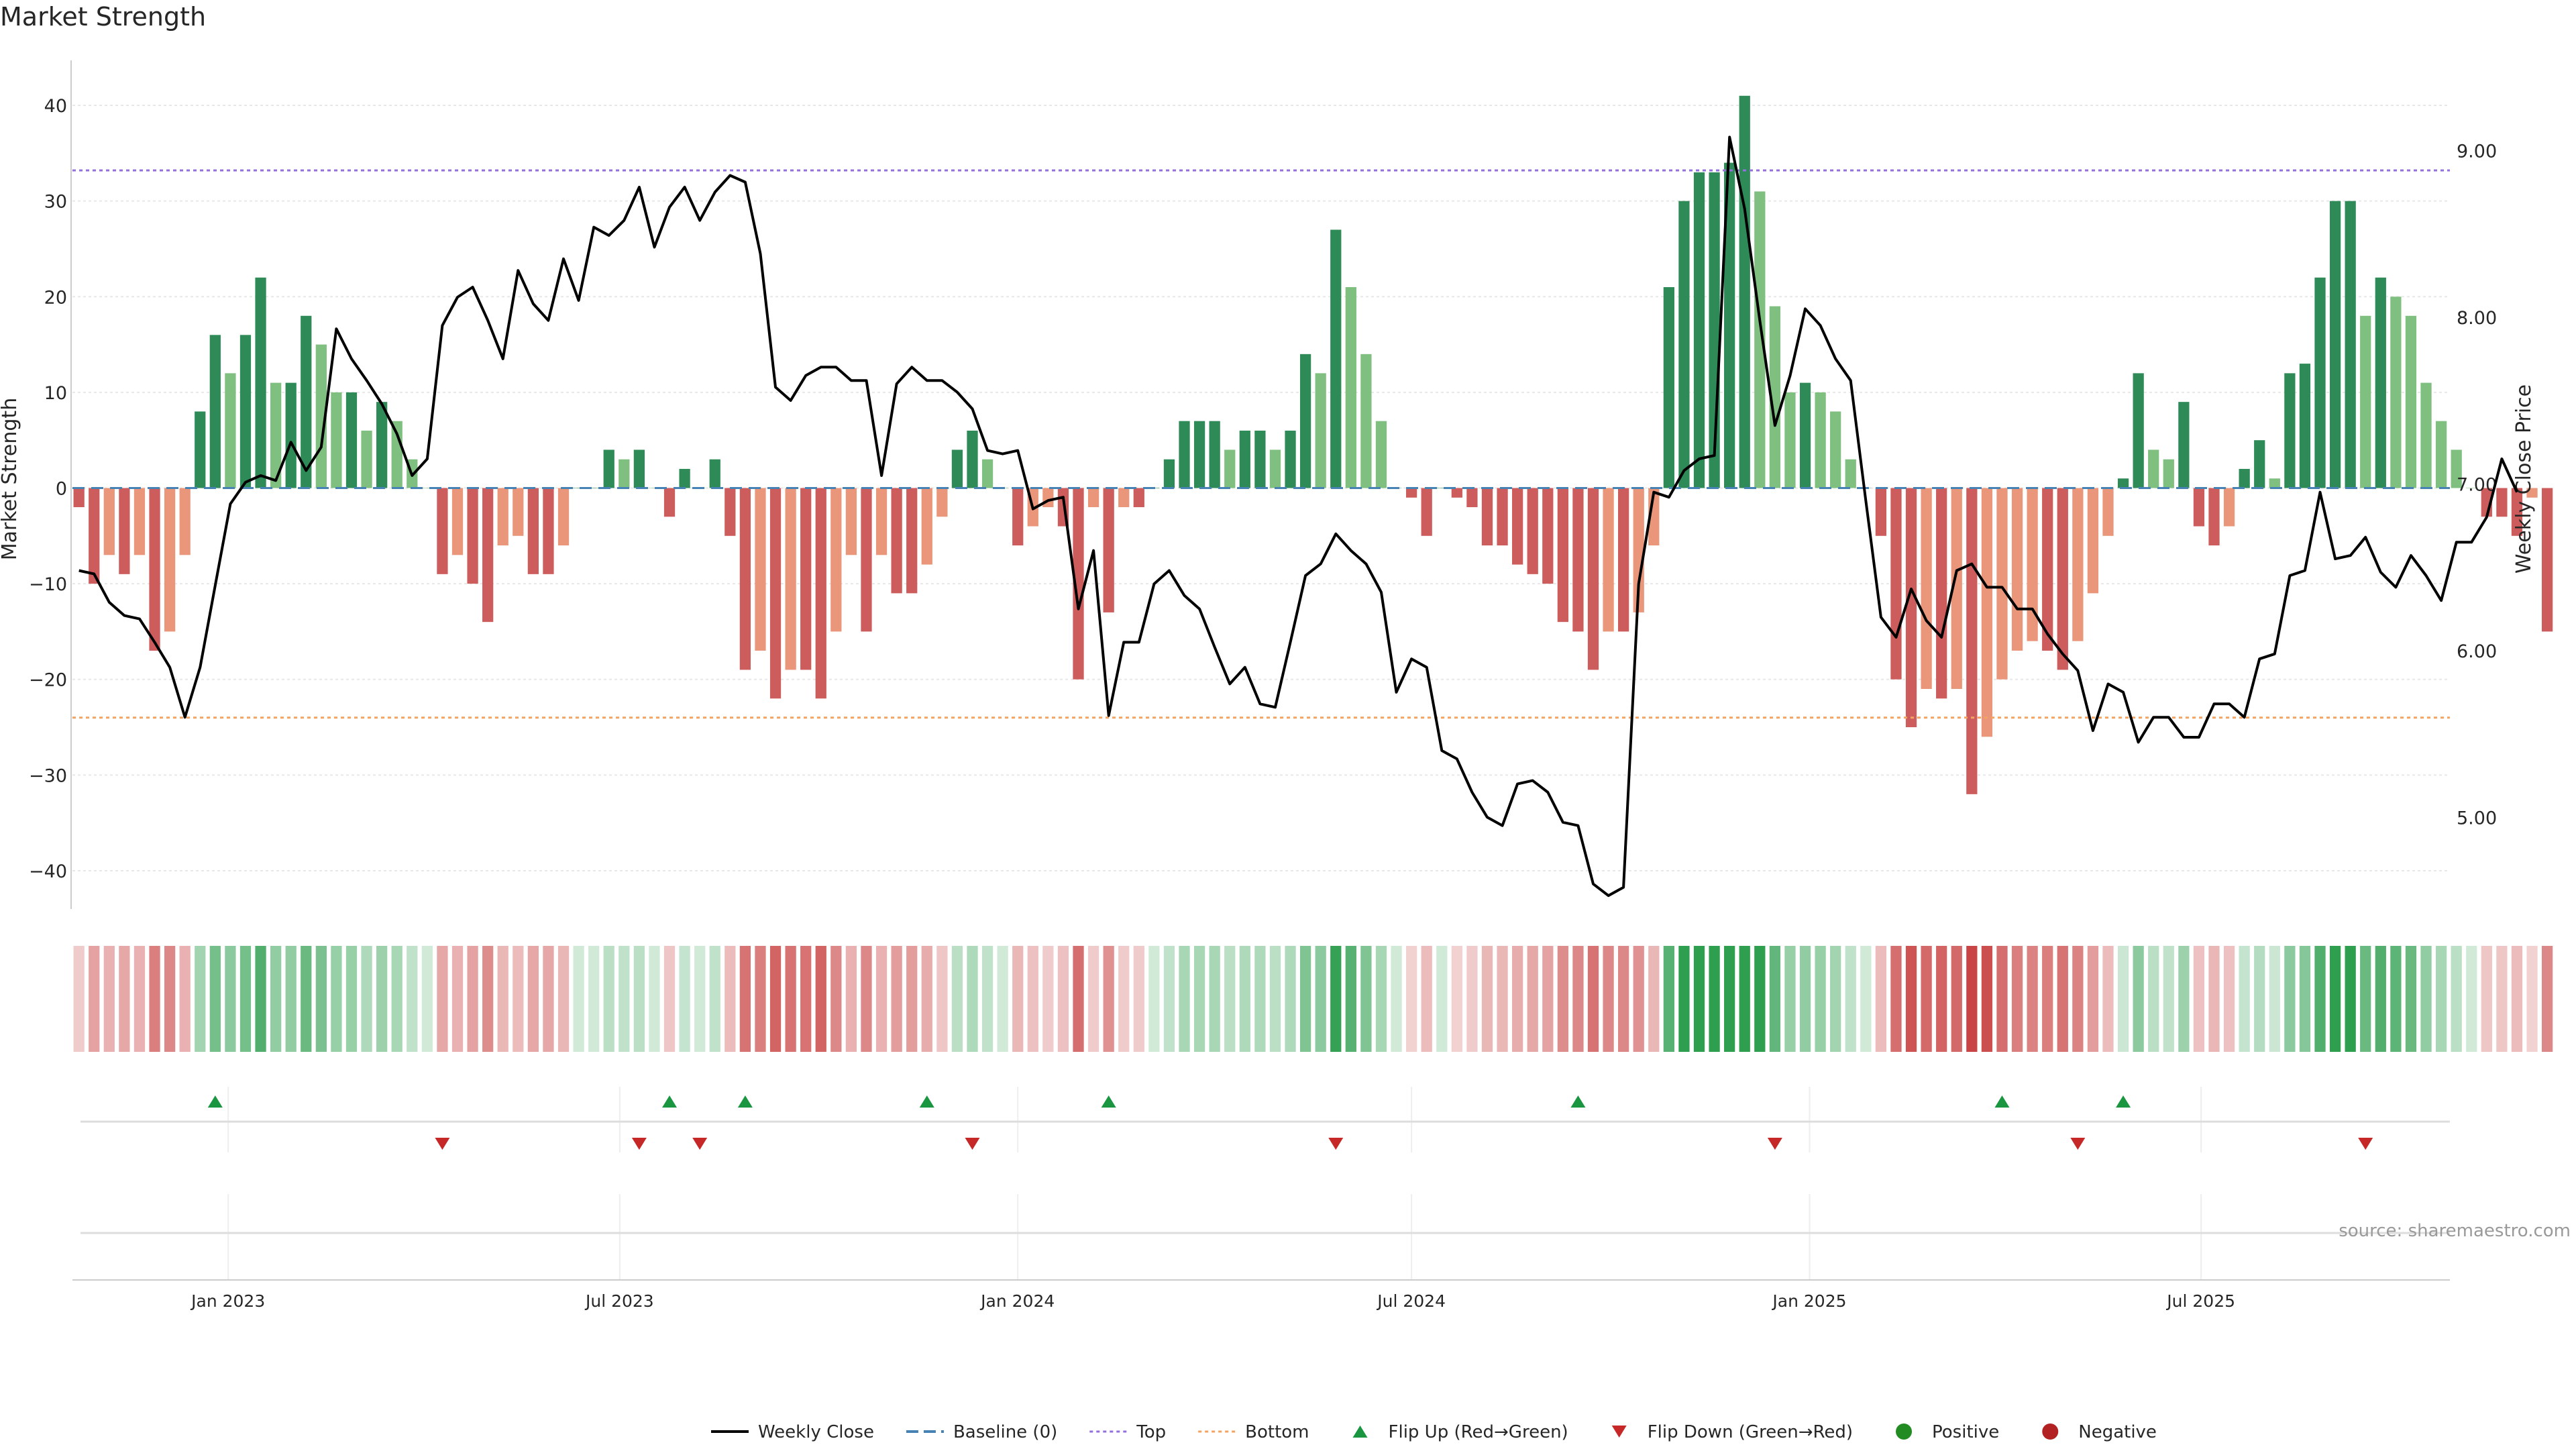 The image size is (2576, 1449). What do you see at coordinates (926, 1101) in the screenshot?
I see `flip-up-marker` at bounding box center [926, 1101].